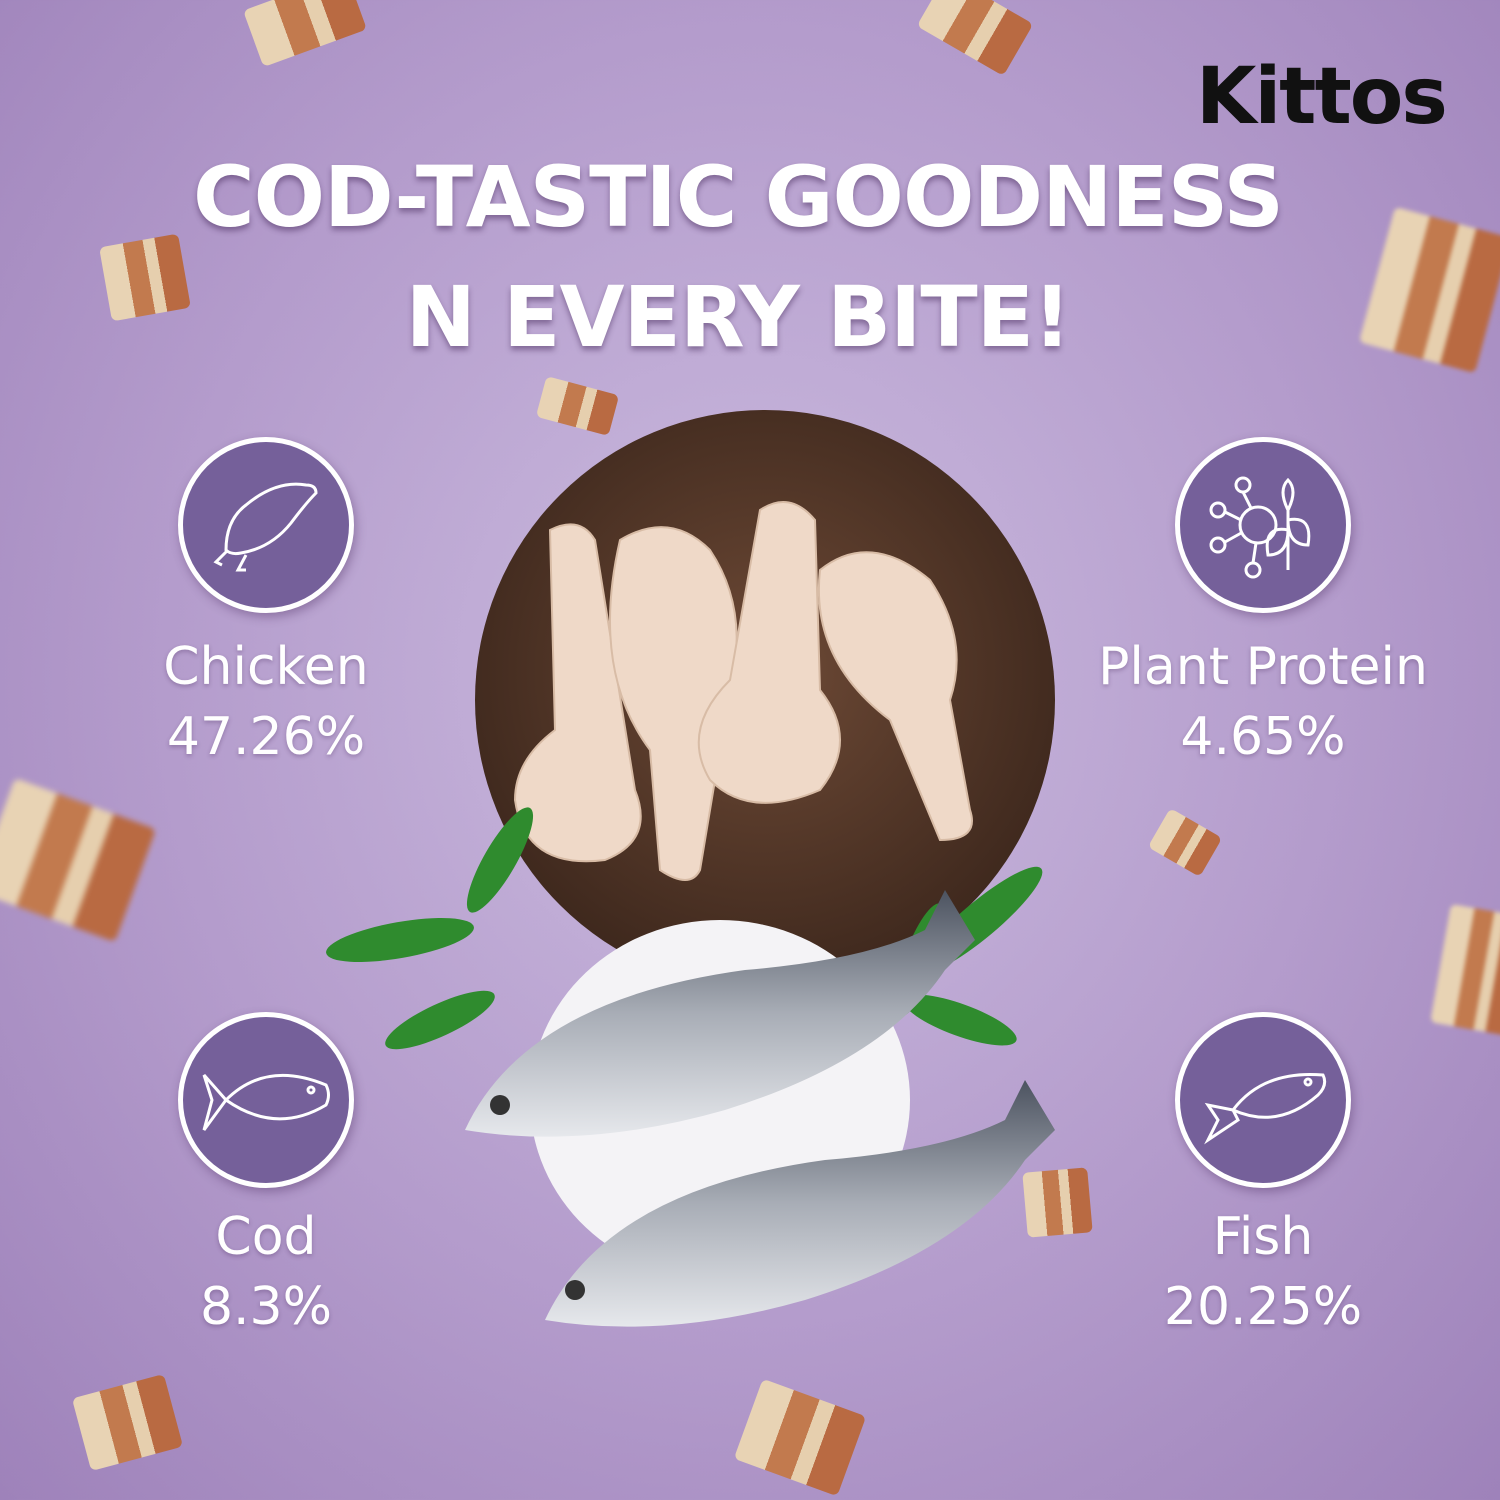 The height and width of the screenshot is (1500, 1500). I want to click on cod-fish-icon, so click(266, 1102).